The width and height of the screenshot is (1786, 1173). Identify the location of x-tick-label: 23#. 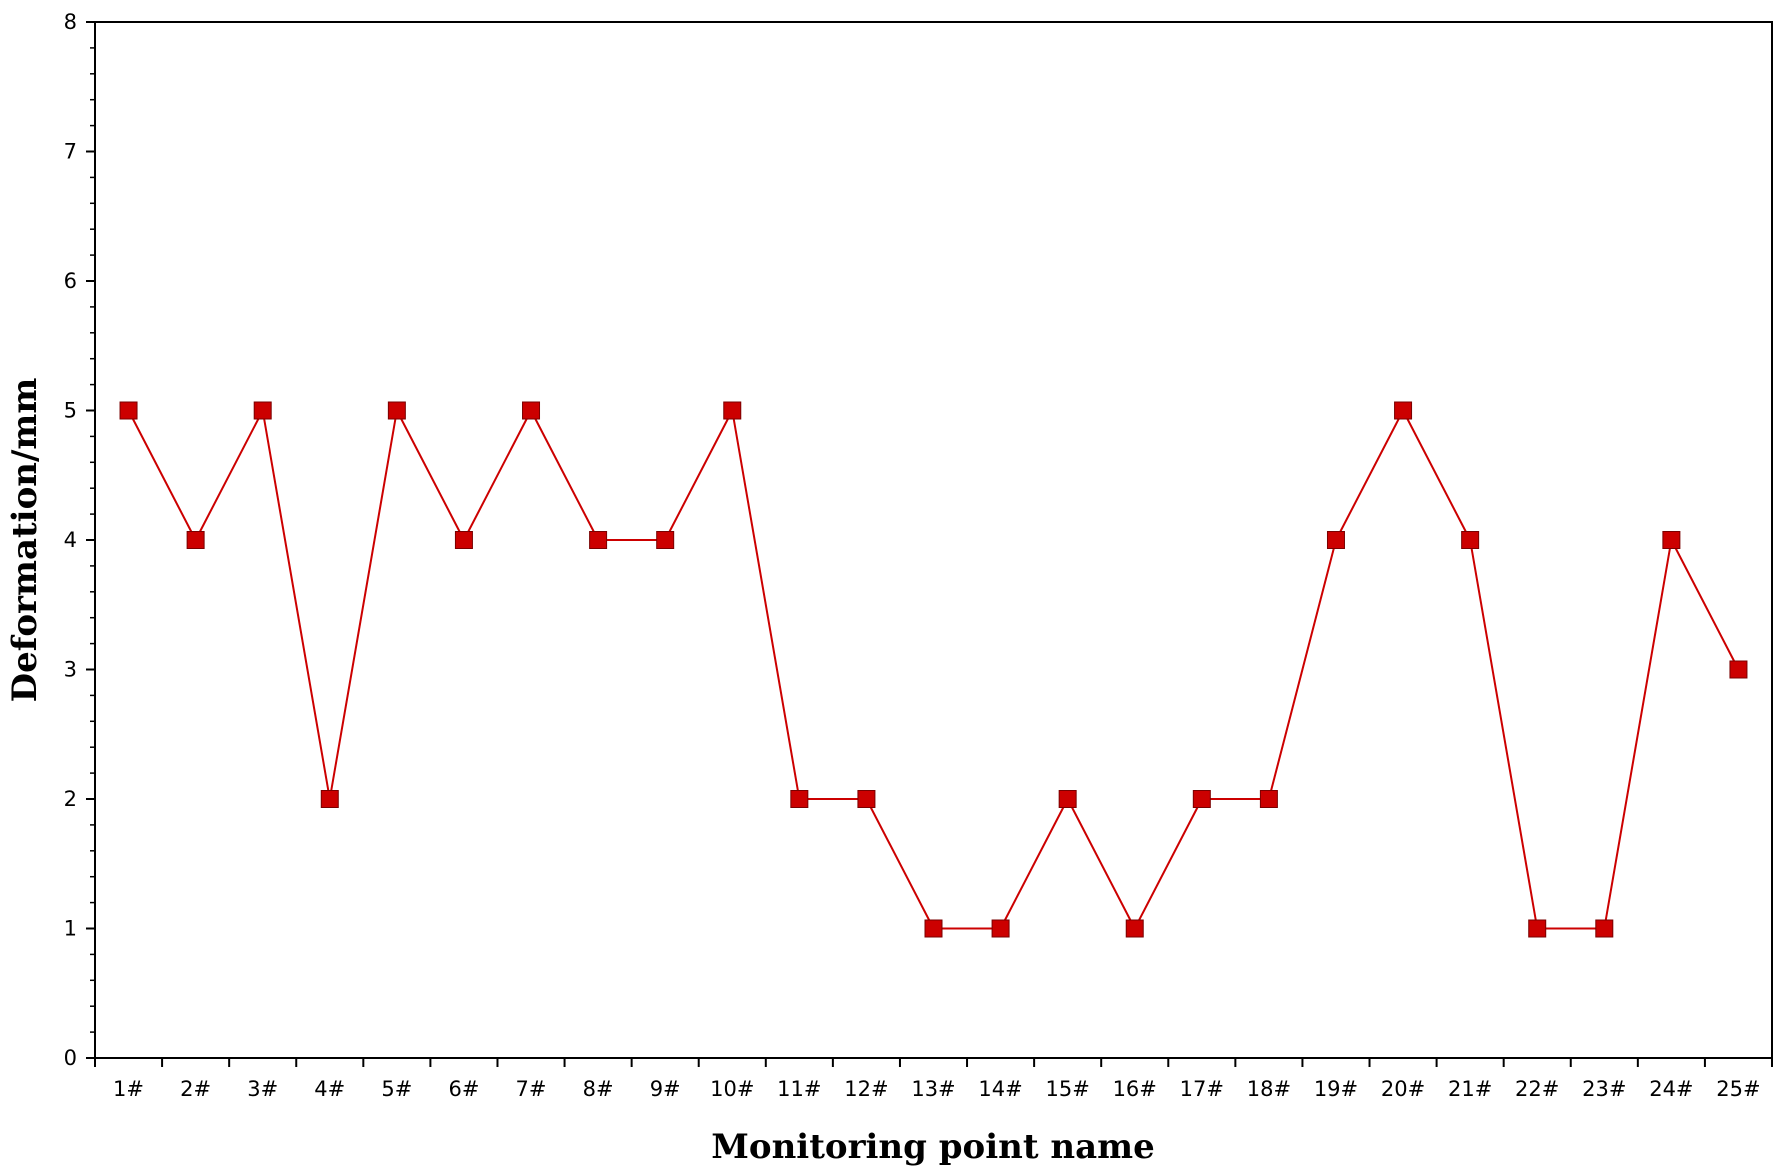
(1604, 1089).